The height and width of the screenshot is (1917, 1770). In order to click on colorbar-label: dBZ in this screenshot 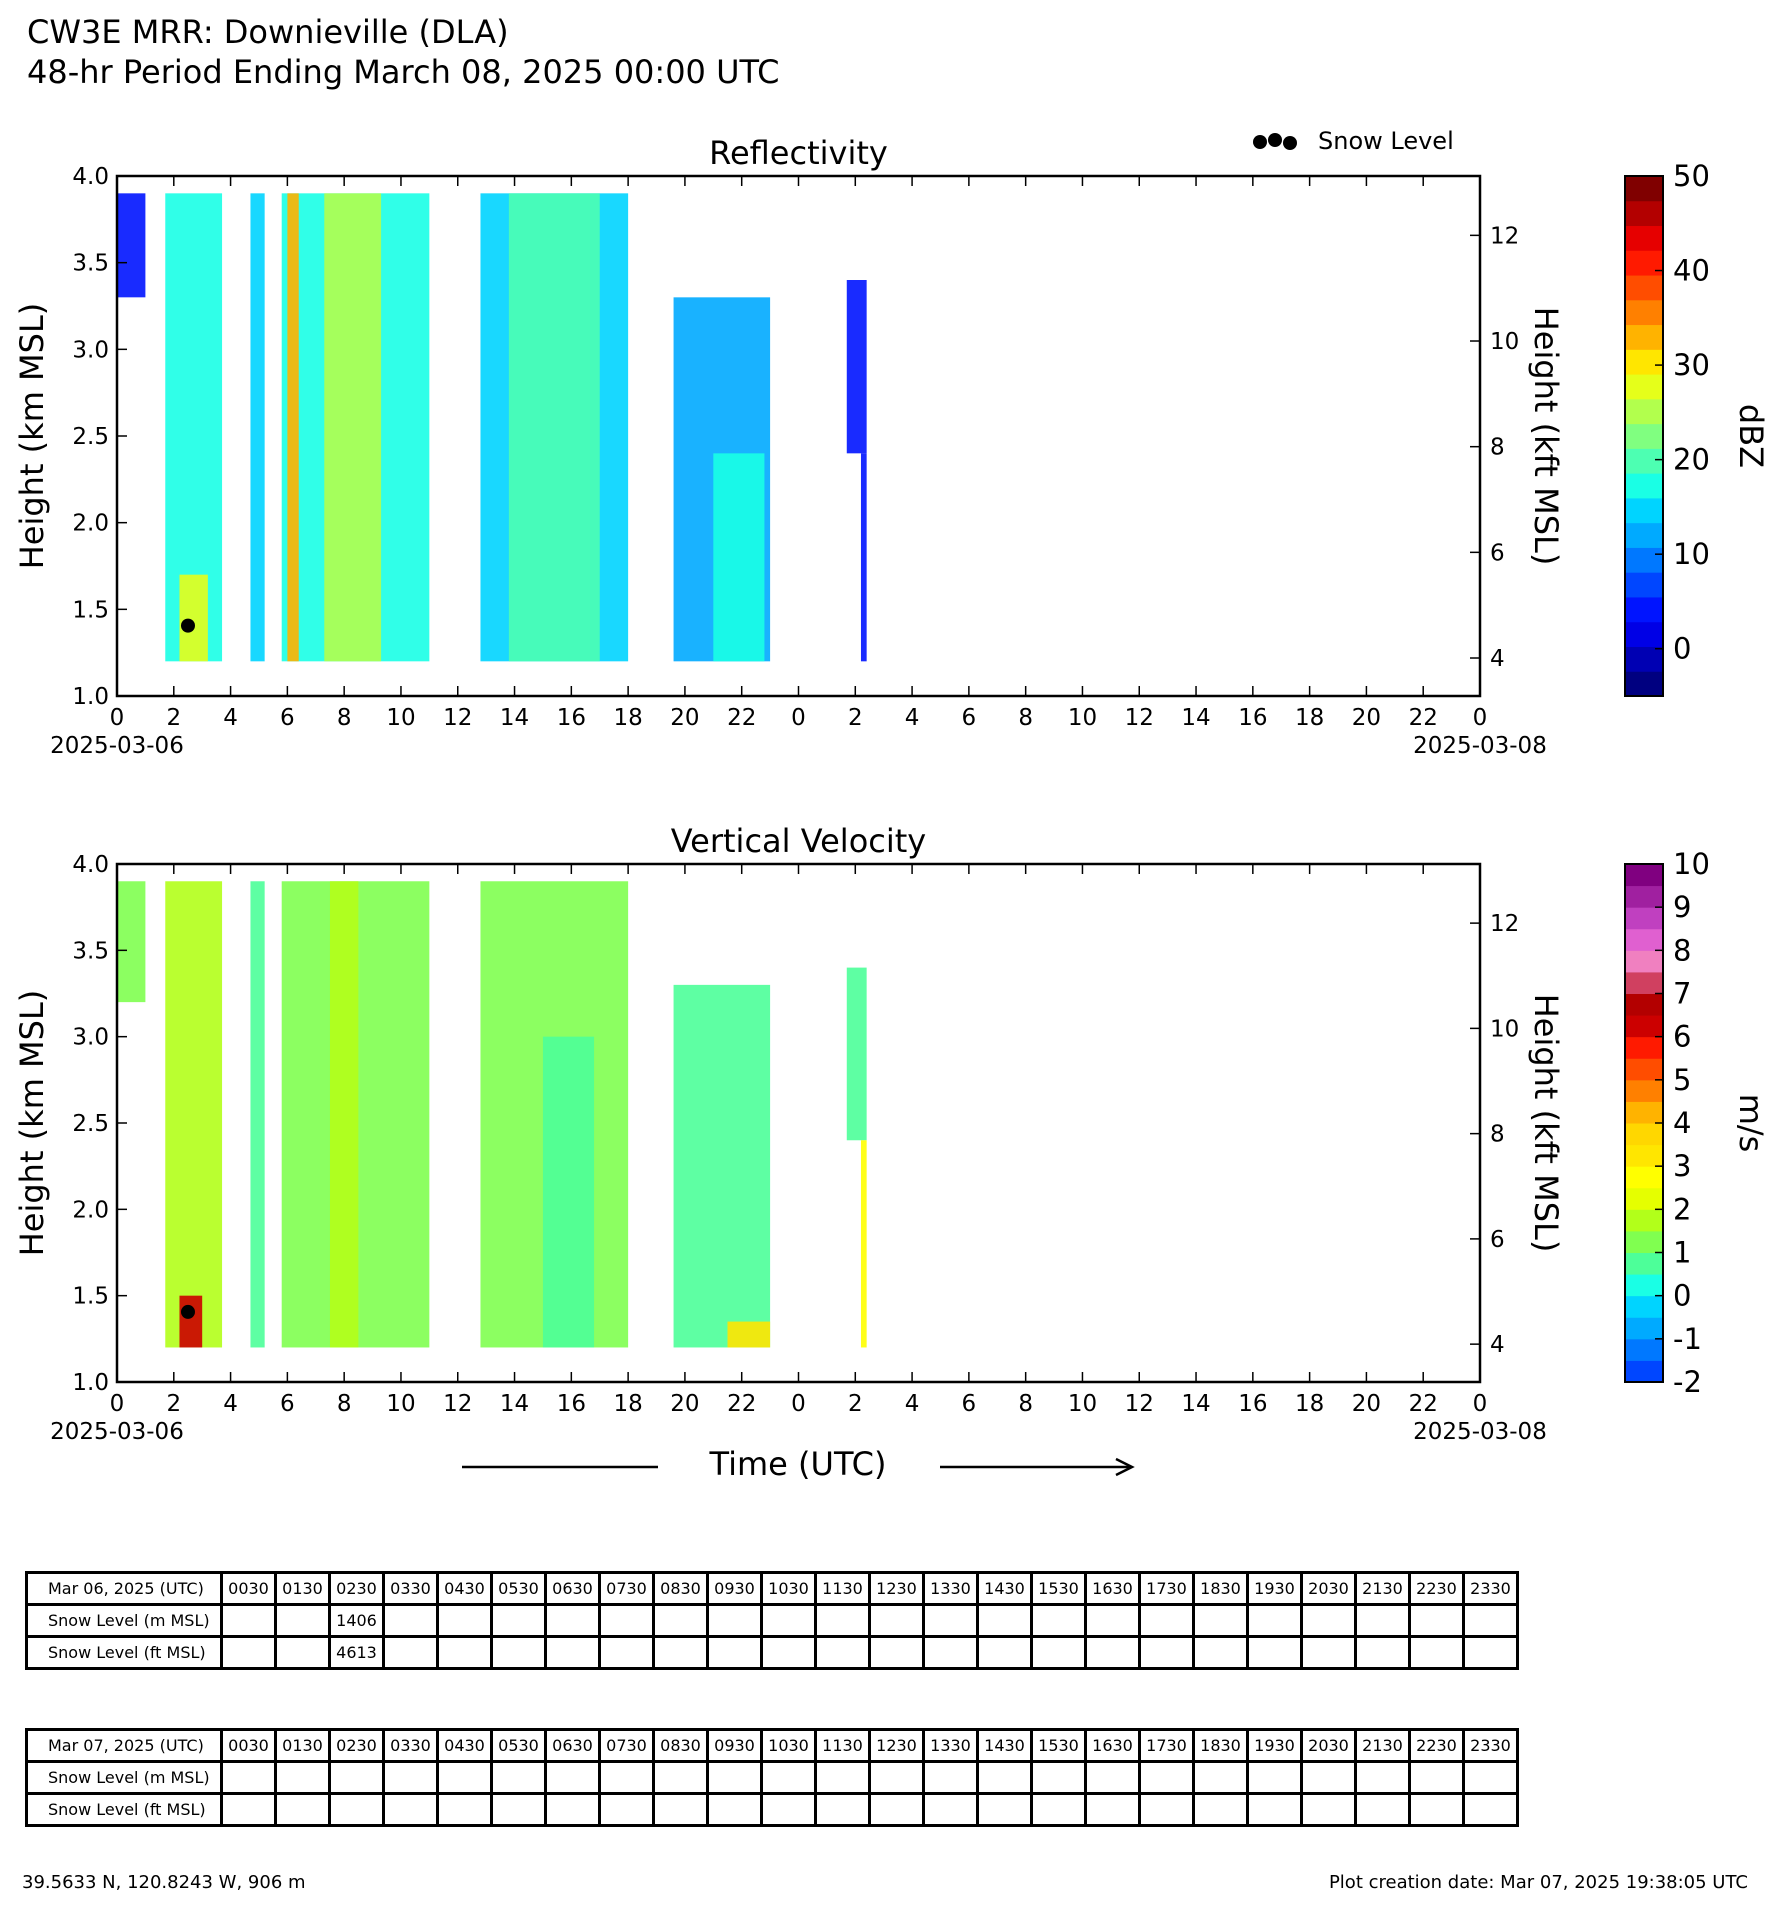, I will do `click(1751, 436)`.